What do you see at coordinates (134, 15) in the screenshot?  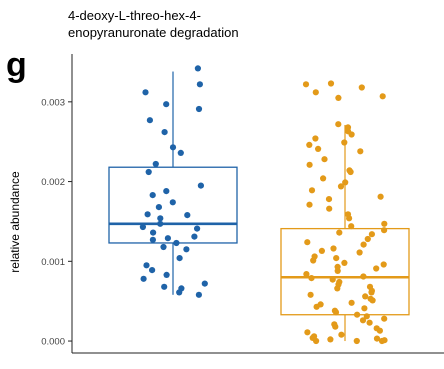 I see `chart-title-line-1: 4-deoxy-L-threo-hex-4-` at bounding box center [134, 15].